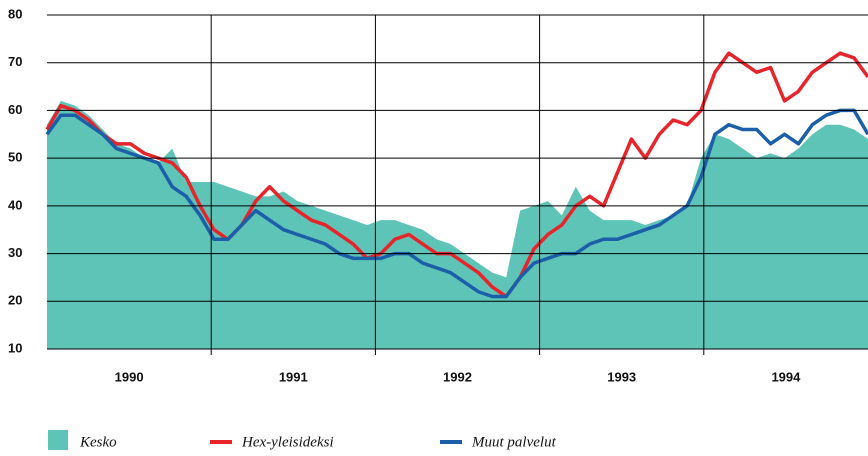  Describe the element at coordinates (514, 442) in the screenshot. I see `legend-label: Muut palvelut` at that location.